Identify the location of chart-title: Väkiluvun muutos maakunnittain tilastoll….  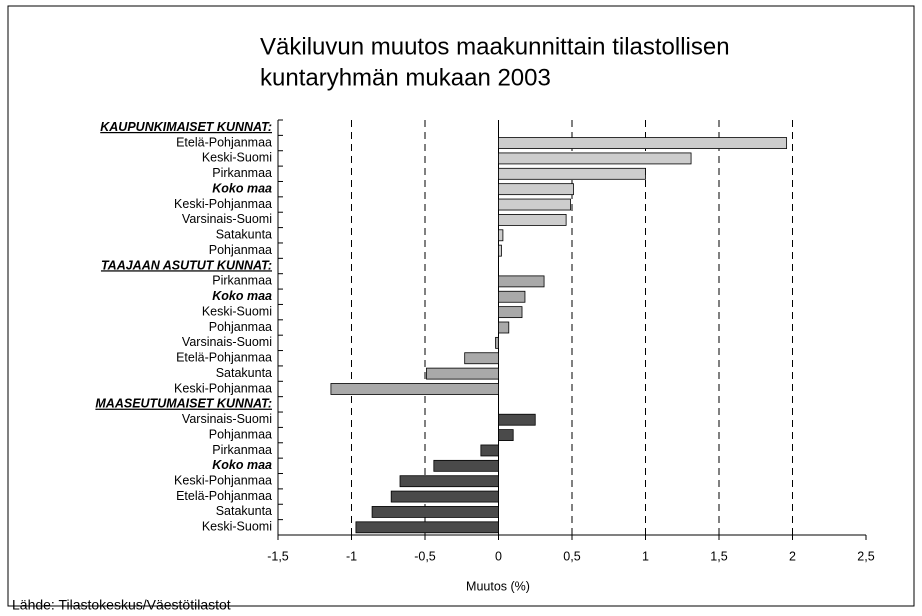
(495, 46).